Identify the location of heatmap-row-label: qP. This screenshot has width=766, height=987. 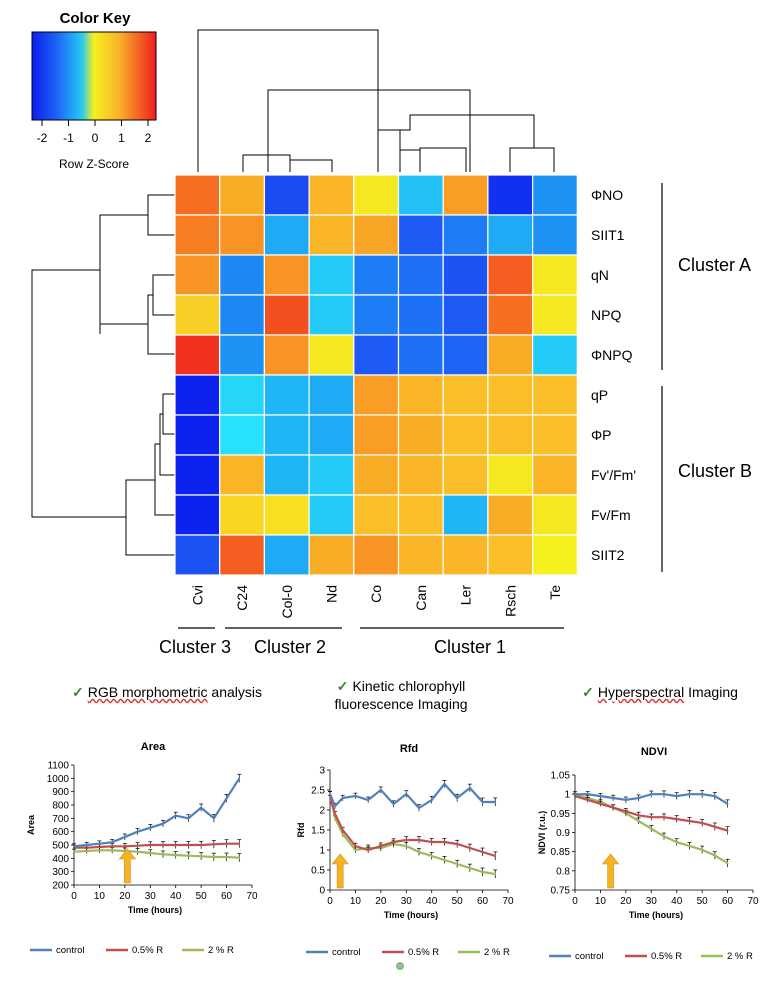
(599, 395).